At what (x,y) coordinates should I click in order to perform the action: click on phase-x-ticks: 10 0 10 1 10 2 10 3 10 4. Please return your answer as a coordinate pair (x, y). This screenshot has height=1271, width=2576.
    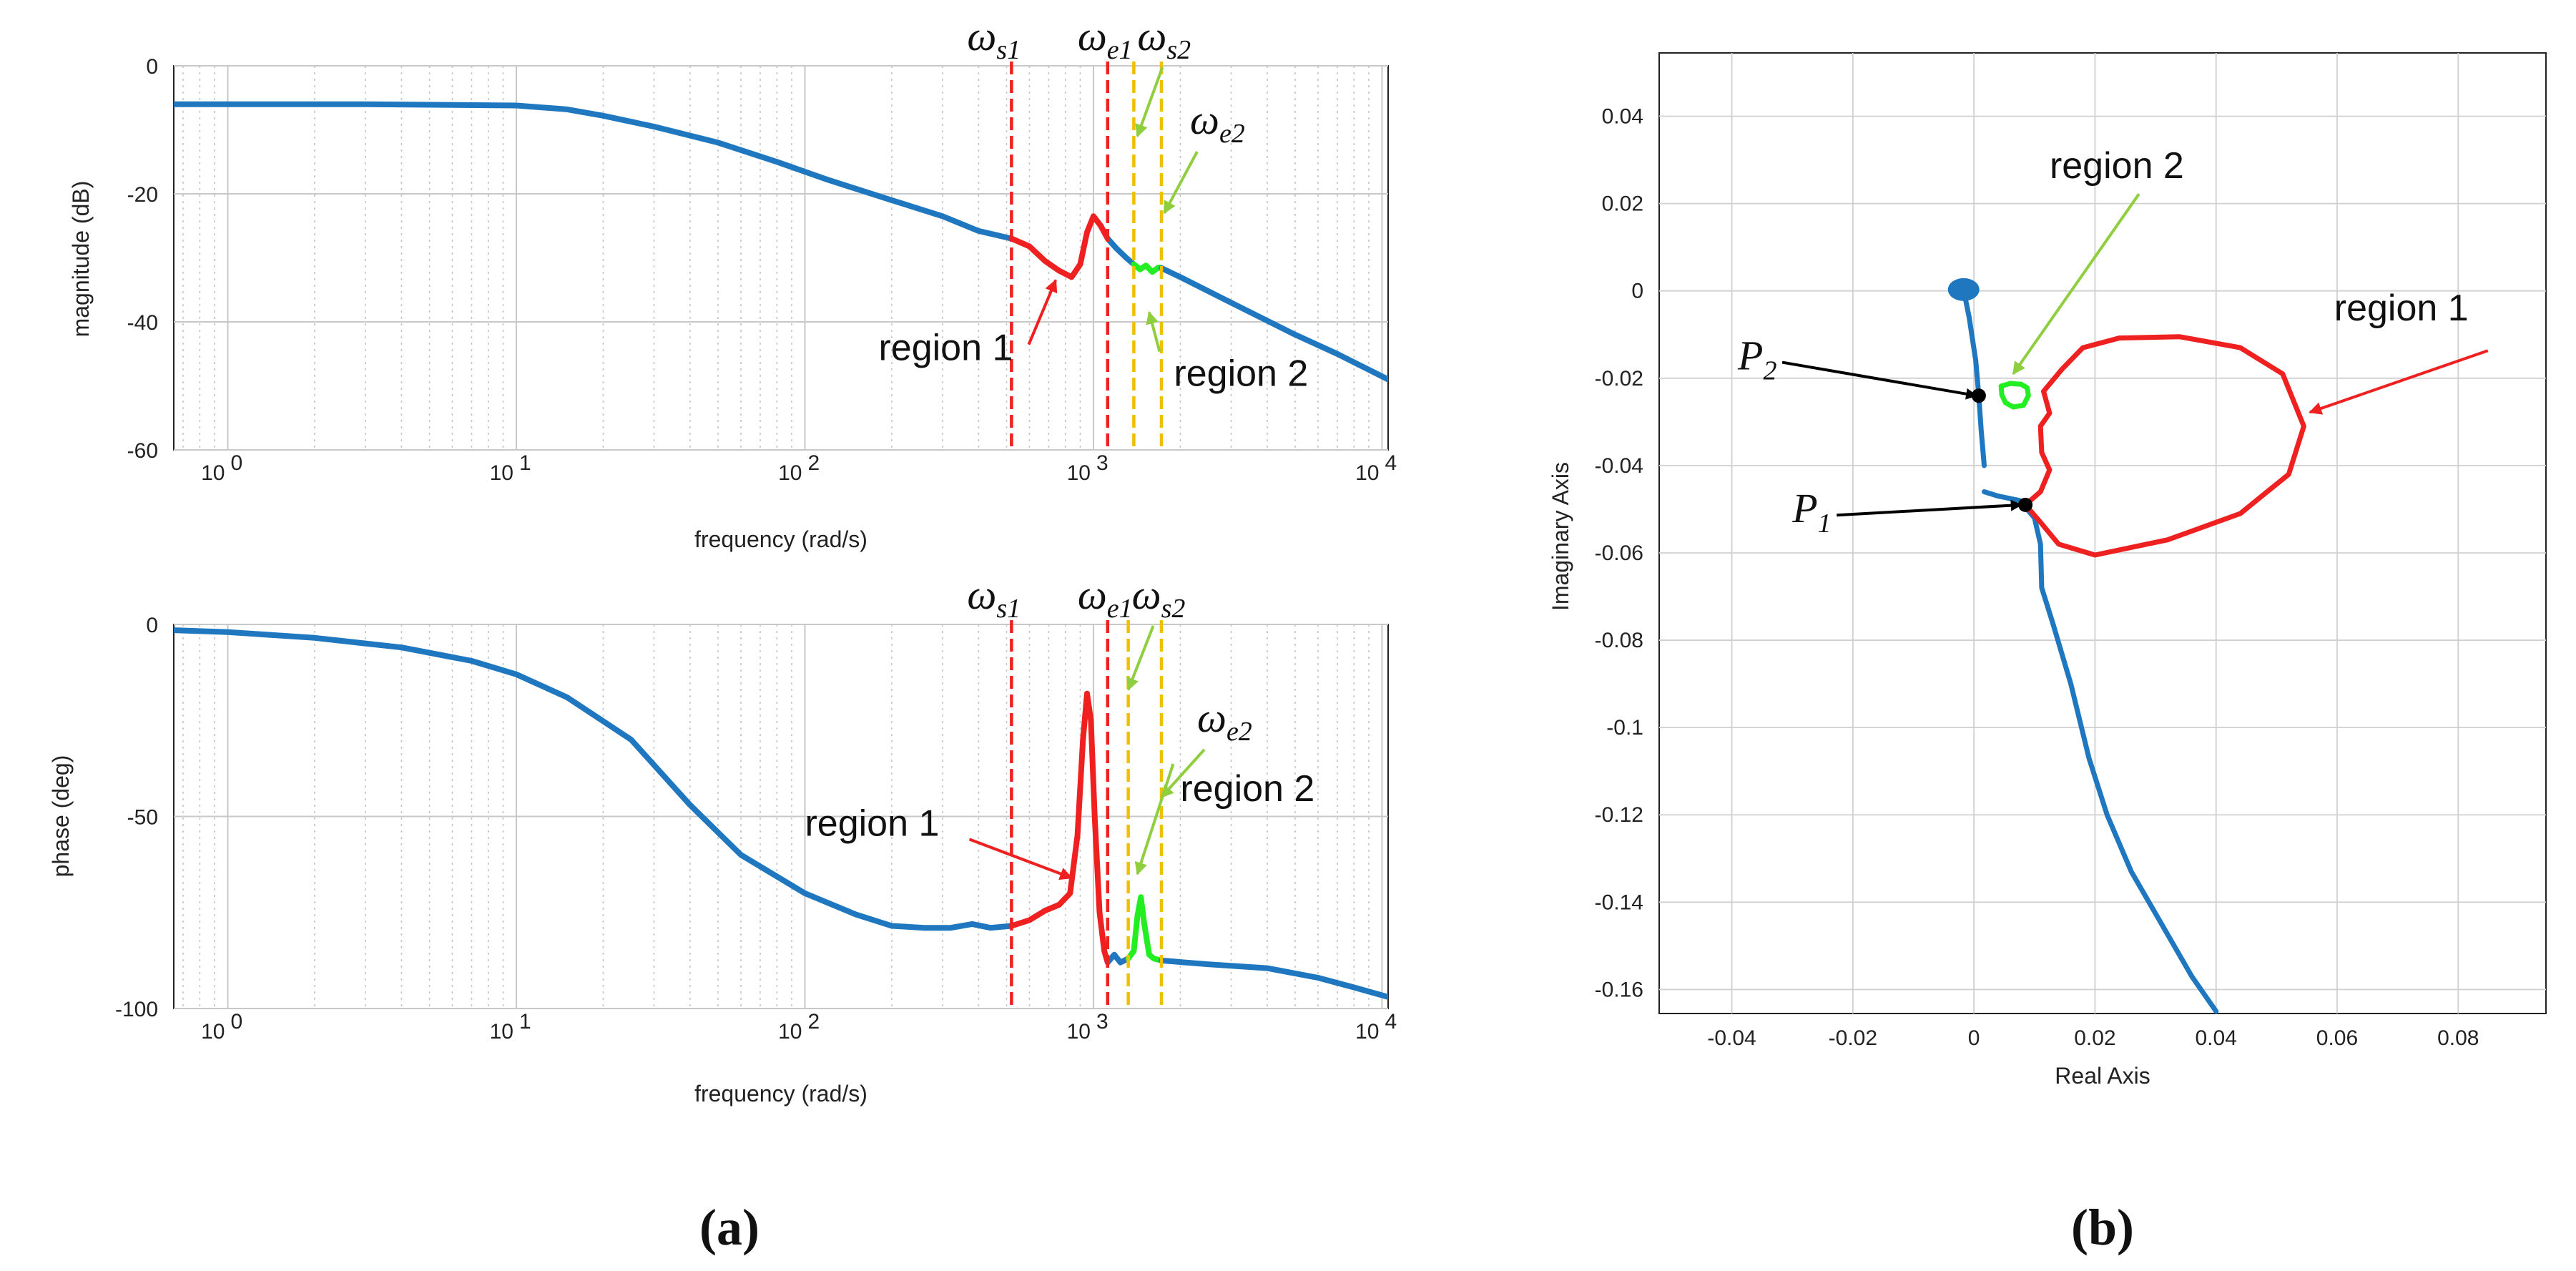
    Looking at the image, I should click on (799, 1027).